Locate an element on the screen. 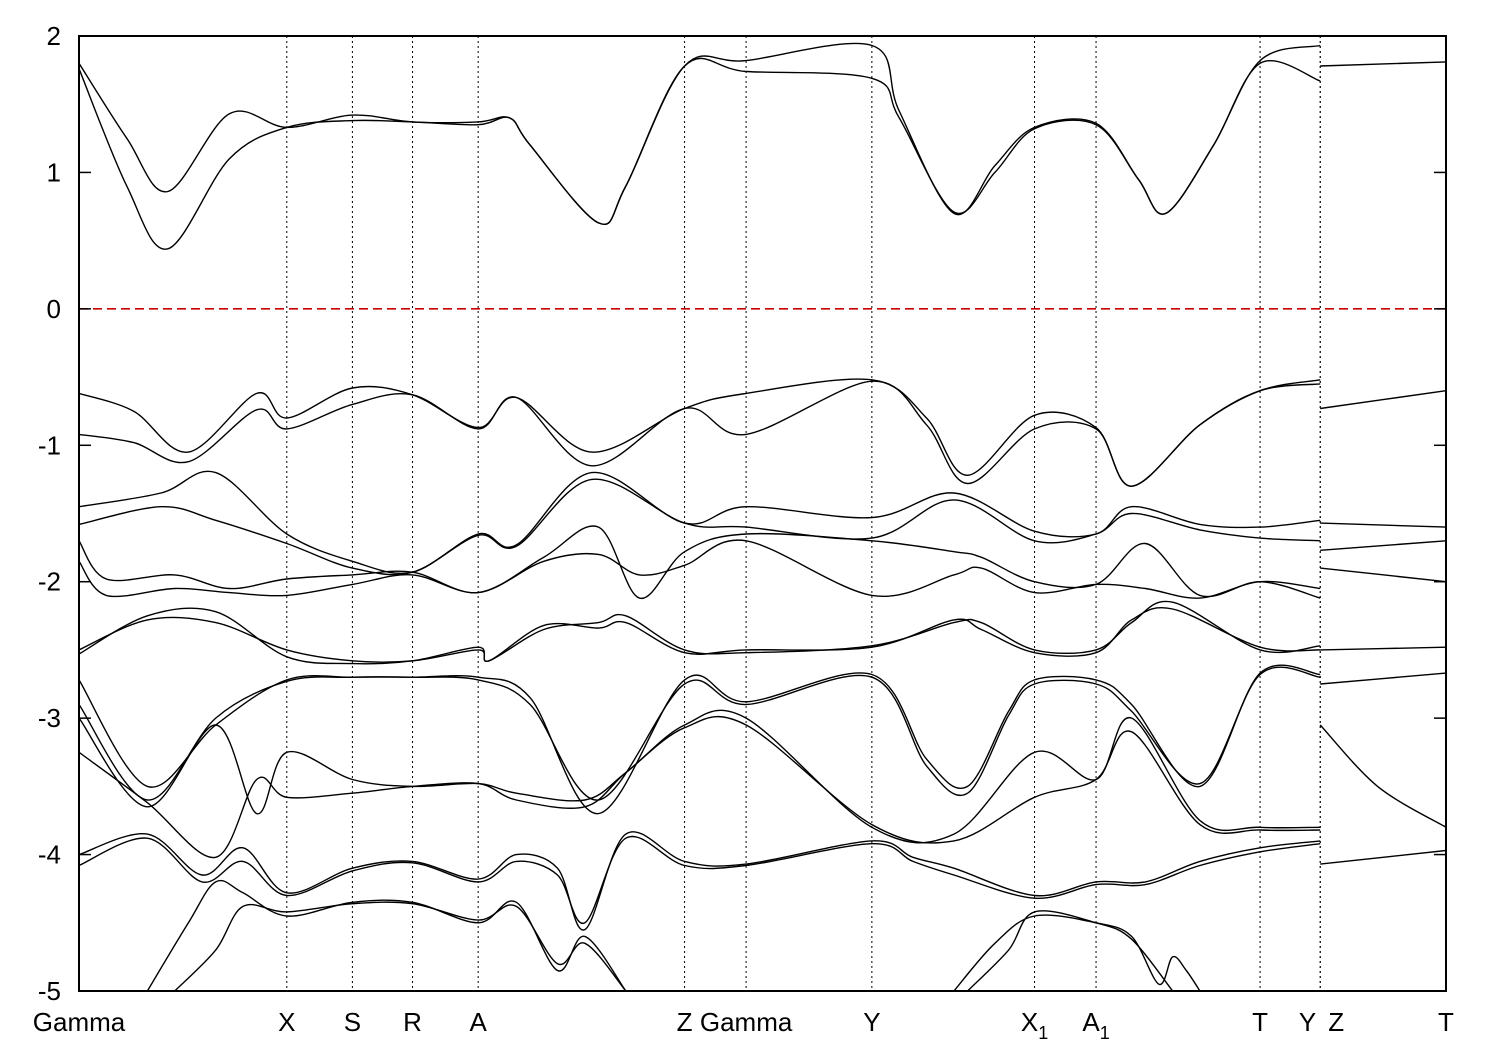 Image resolution: width=1500 pixels, height=1050 pixels. x-tick-label: X1 is located at coordinates (1034, 1025).